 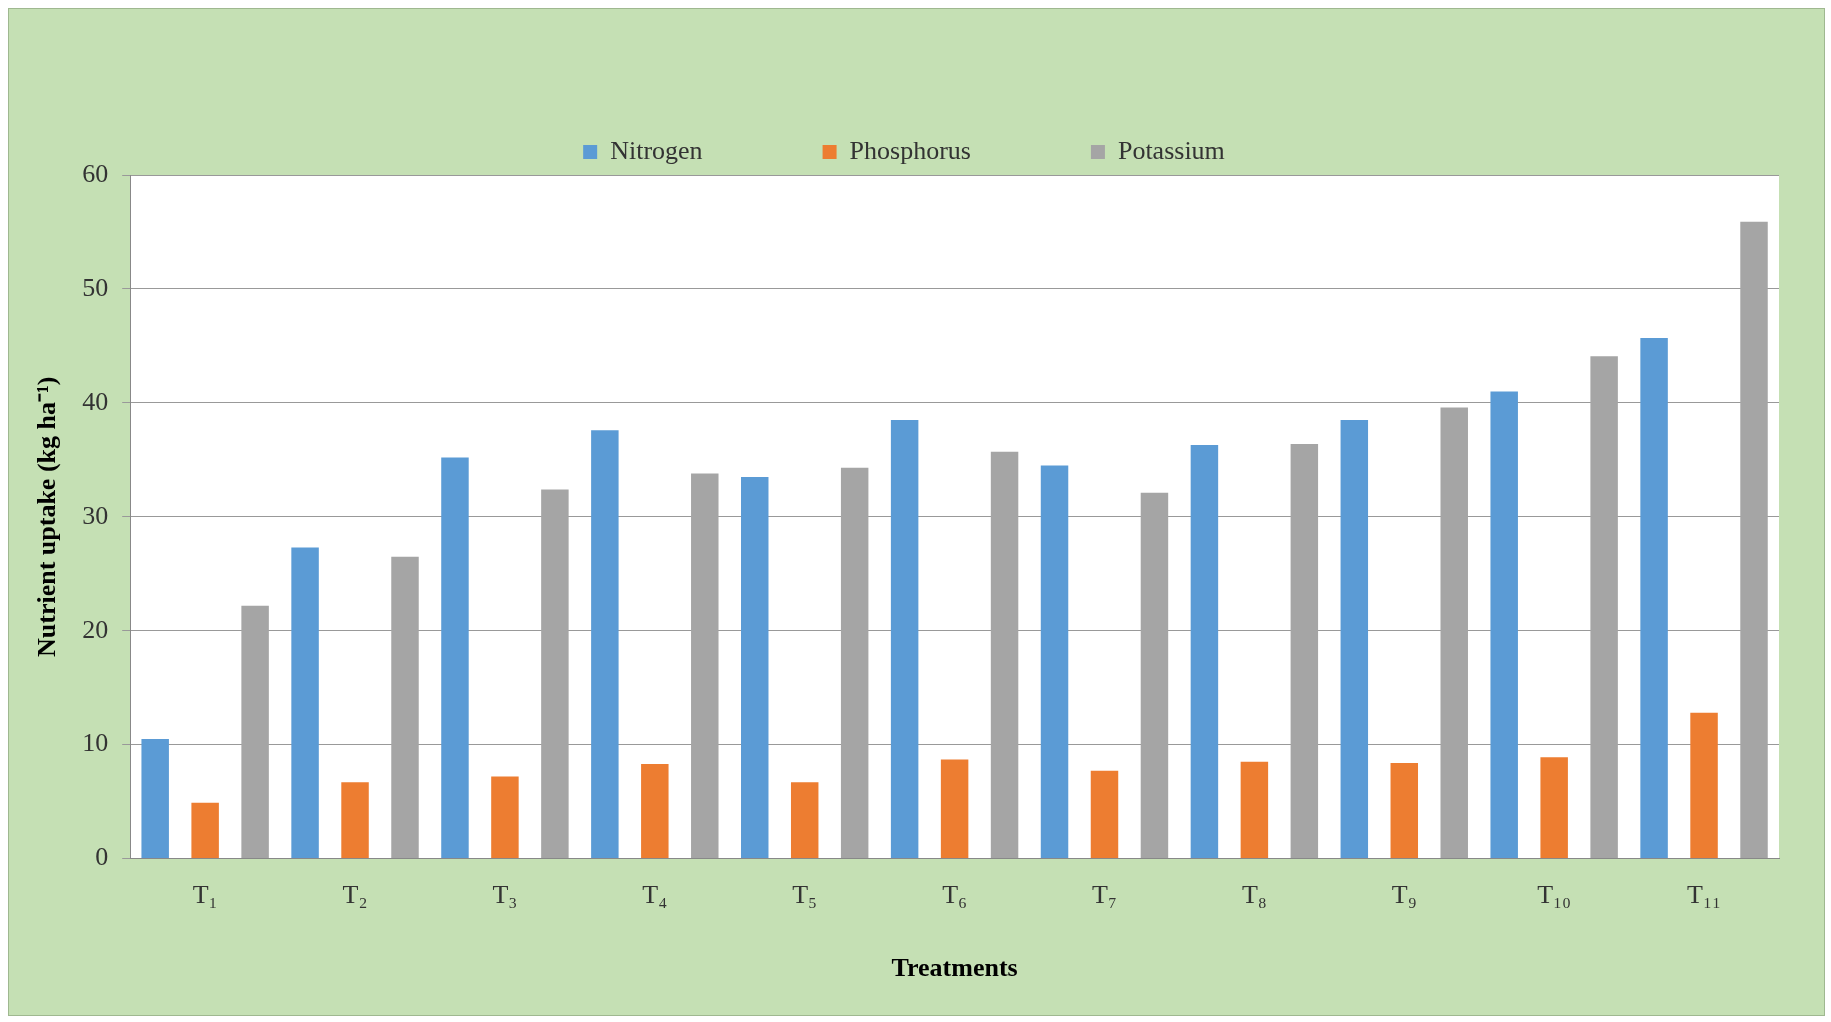 What do you see at coordinates (205, 895) in the screenshot?
I see `x-tick-label: T₁` at bounding box center [205, 895].